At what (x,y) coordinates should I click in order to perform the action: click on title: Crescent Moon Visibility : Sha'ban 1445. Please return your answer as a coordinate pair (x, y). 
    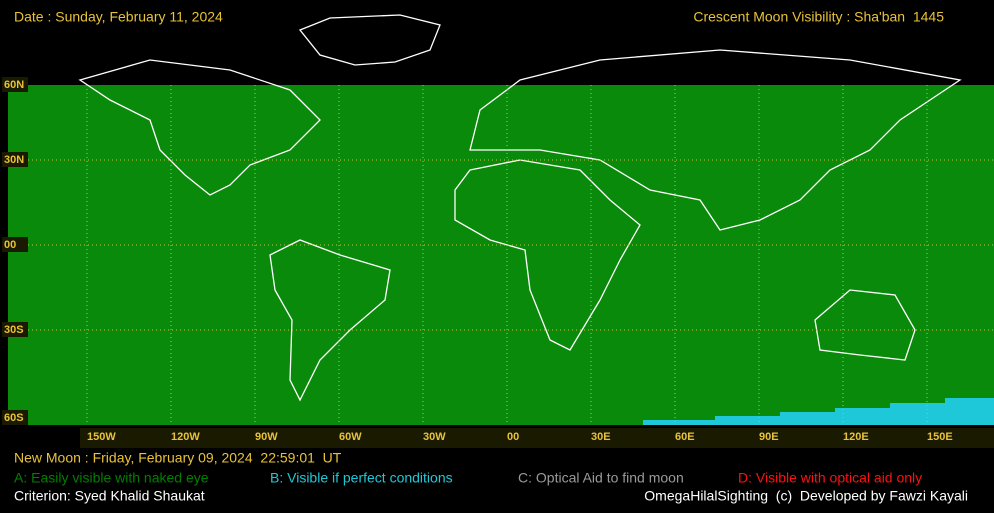
    Looking at the image, I should click on (818, 17).